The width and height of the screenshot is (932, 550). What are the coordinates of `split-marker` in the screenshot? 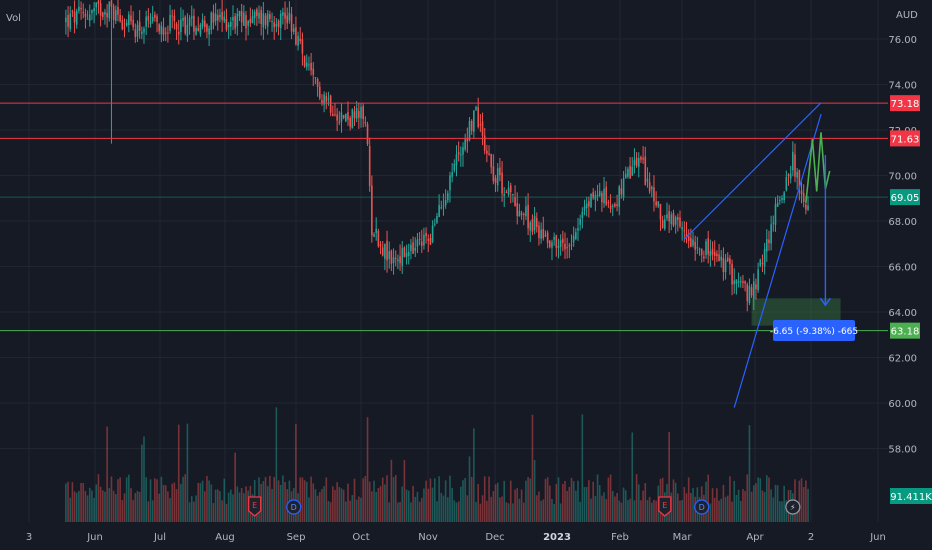 It's located at (793, 507).